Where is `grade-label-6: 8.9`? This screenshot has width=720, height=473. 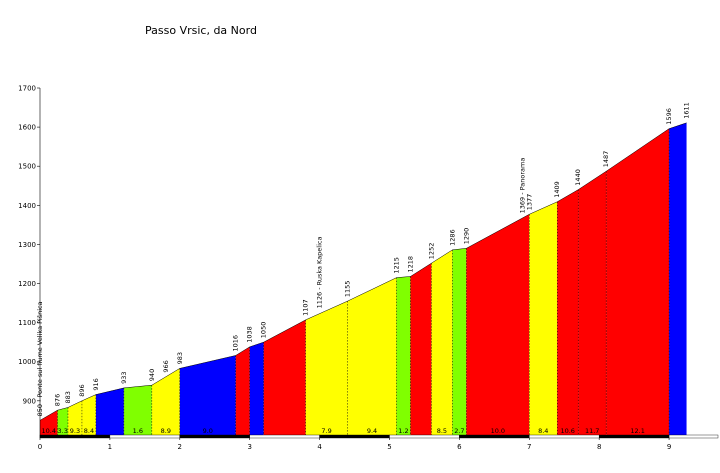
grade-label-6: 8.9 is located at coordinates (166, 431).